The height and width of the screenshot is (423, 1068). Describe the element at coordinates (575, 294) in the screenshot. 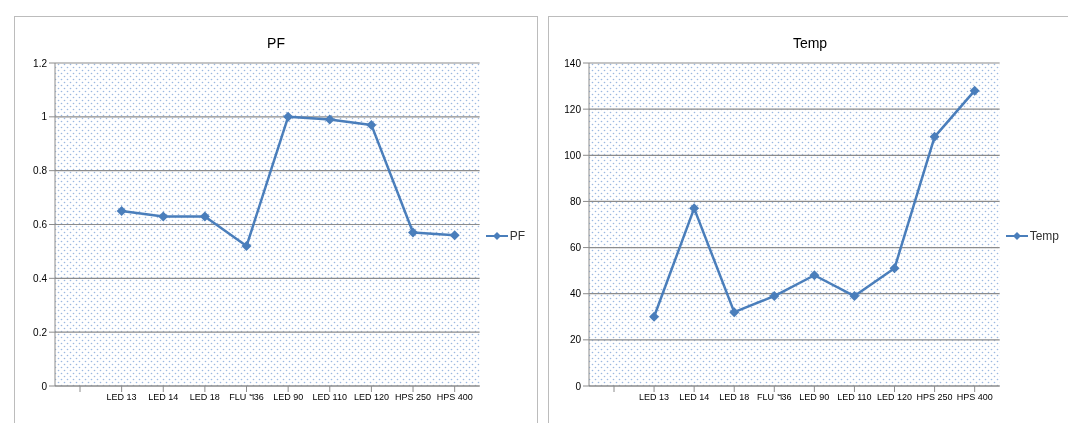

I see `y-tick-label: 40` at that location.